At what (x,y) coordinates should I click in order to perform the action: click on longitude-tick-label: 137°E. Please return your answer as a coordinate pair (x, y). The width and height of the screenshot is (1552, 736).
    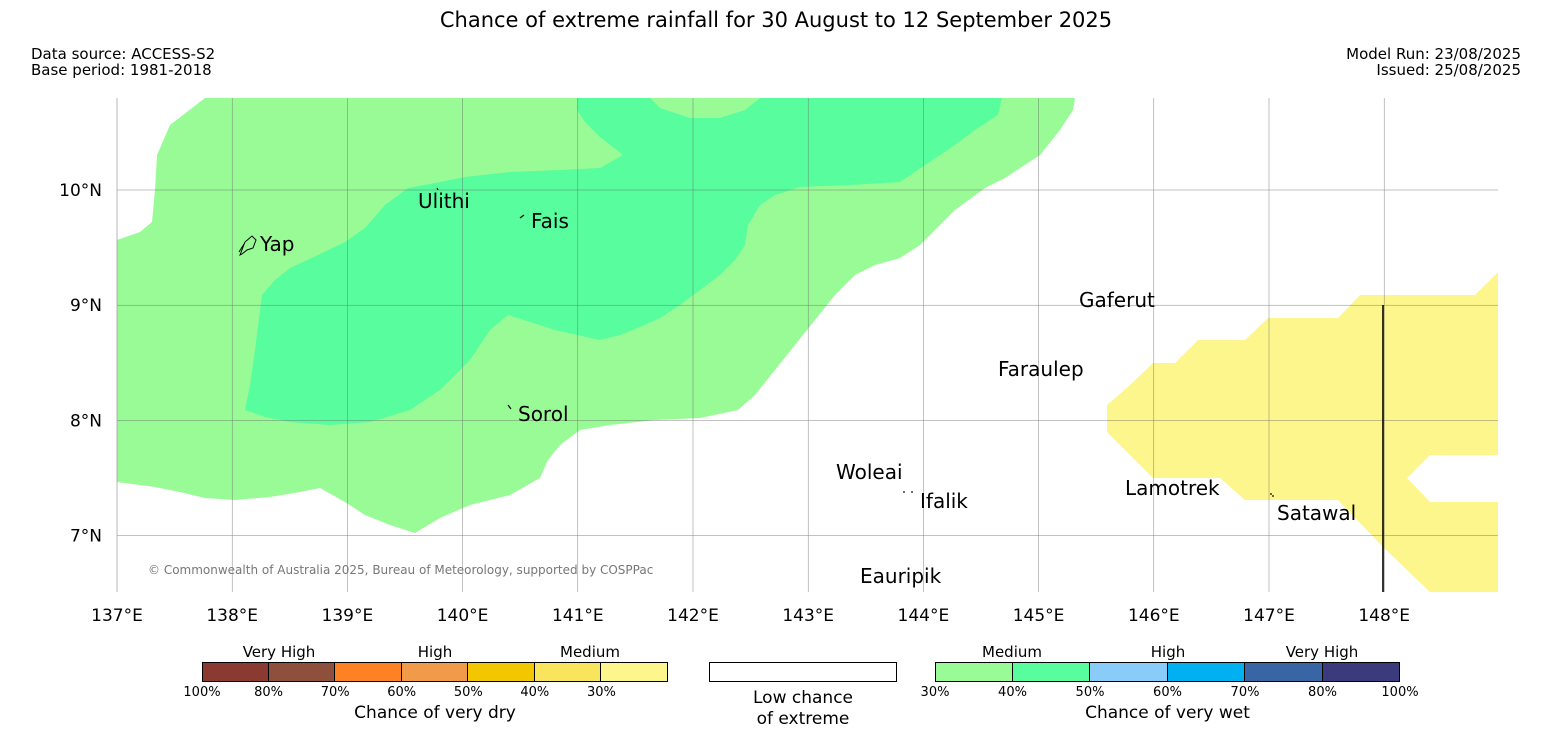
    Looking at the image, I should click on (117, 616).